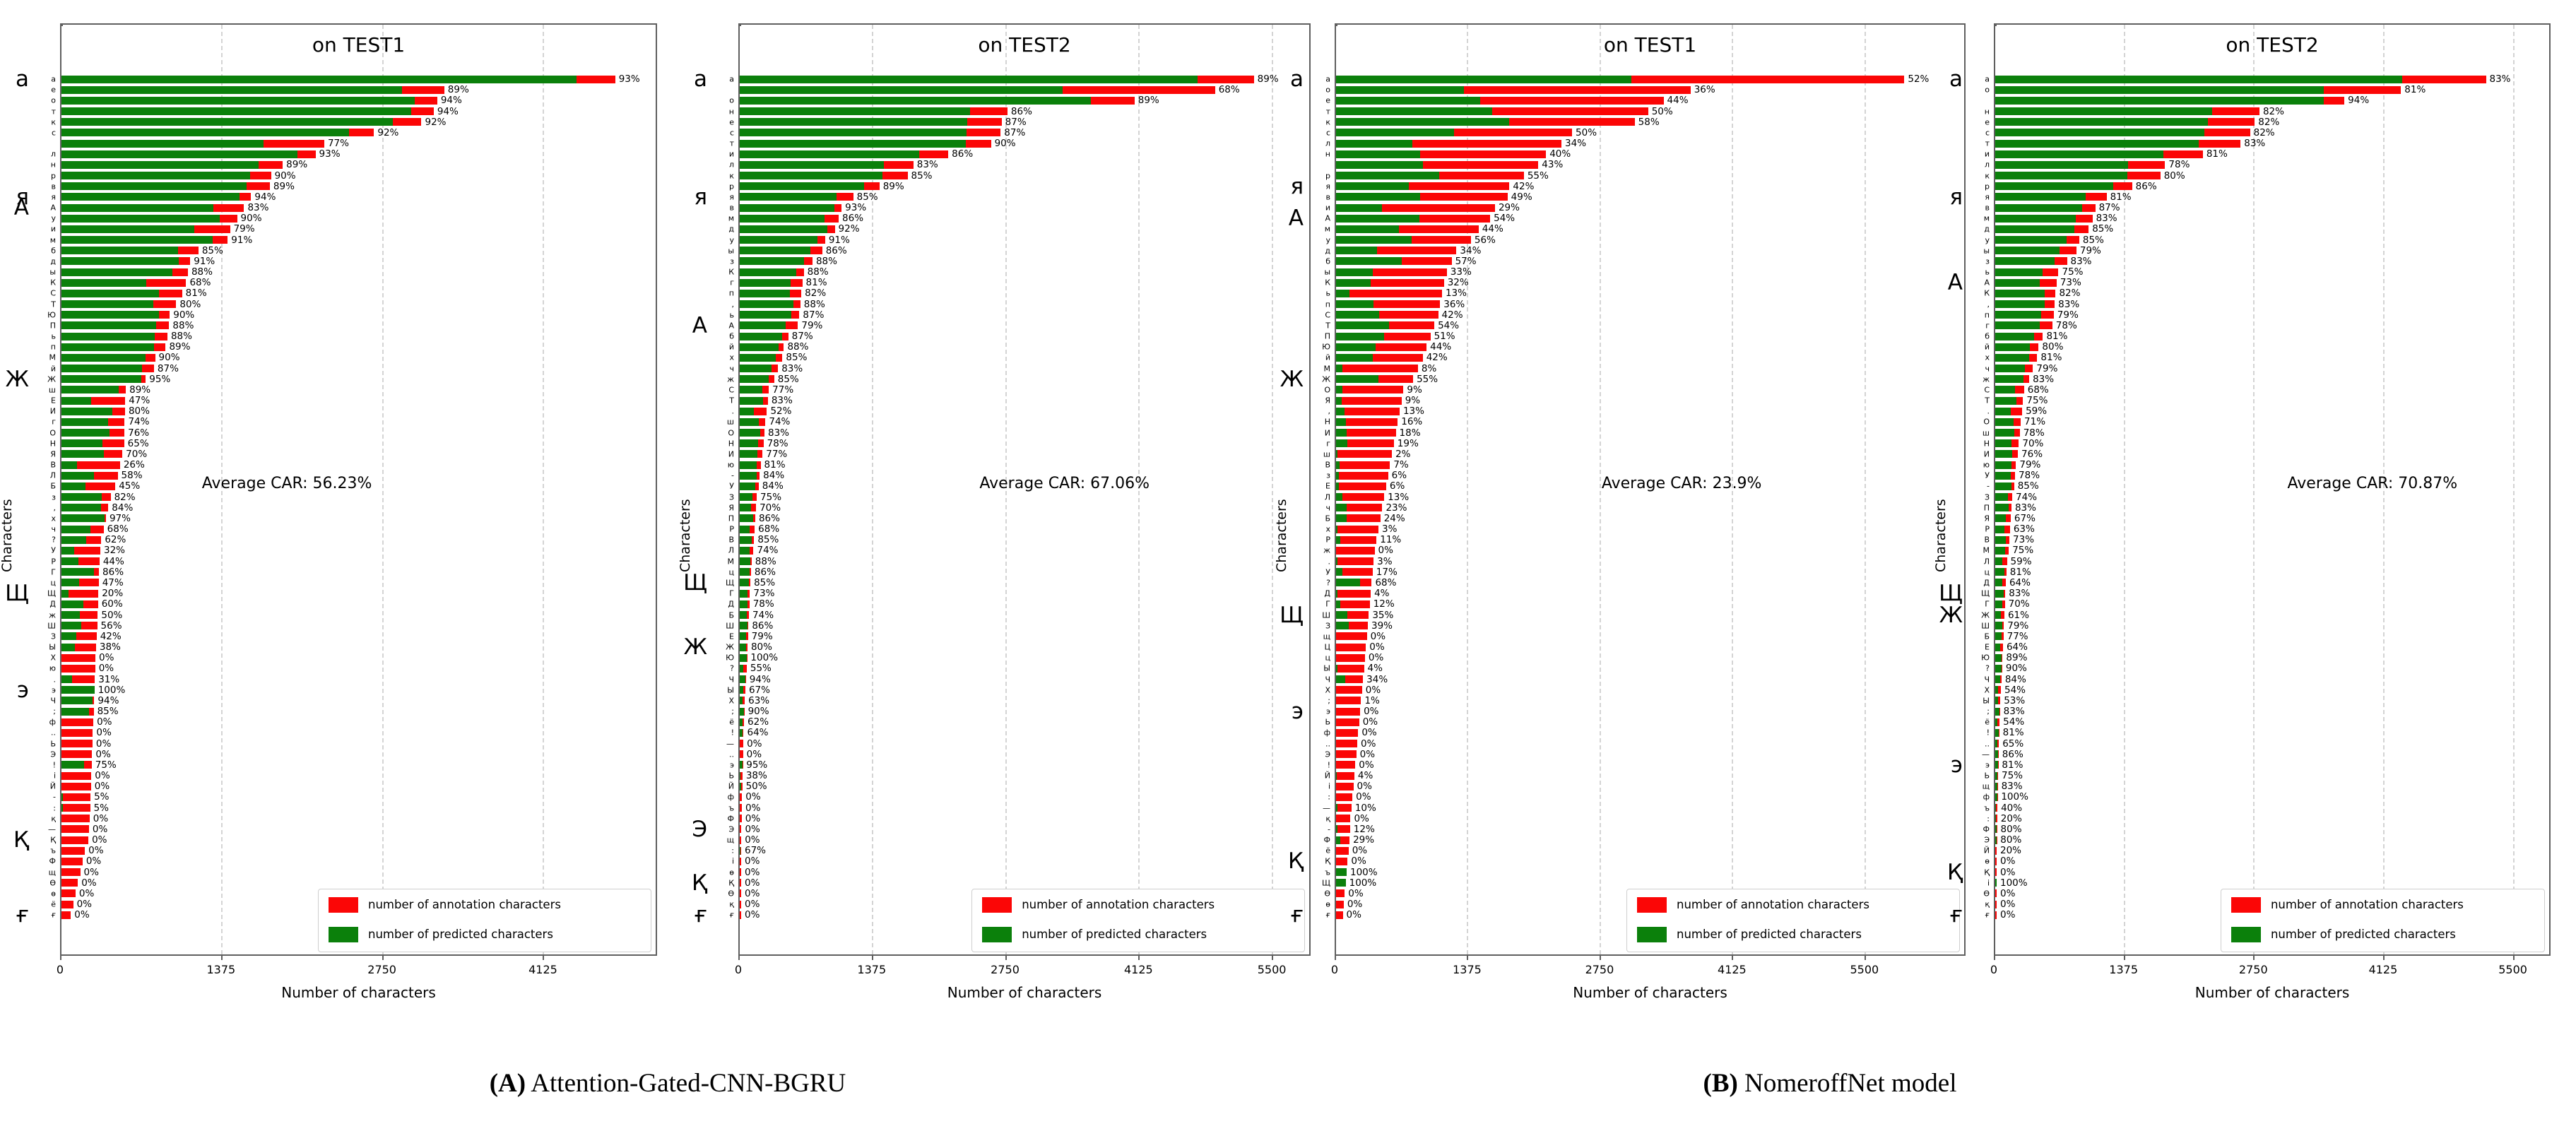 This screenshot has height=1131, width=2576. I want to click on bar-row-label: Г, so click(1327, 604).